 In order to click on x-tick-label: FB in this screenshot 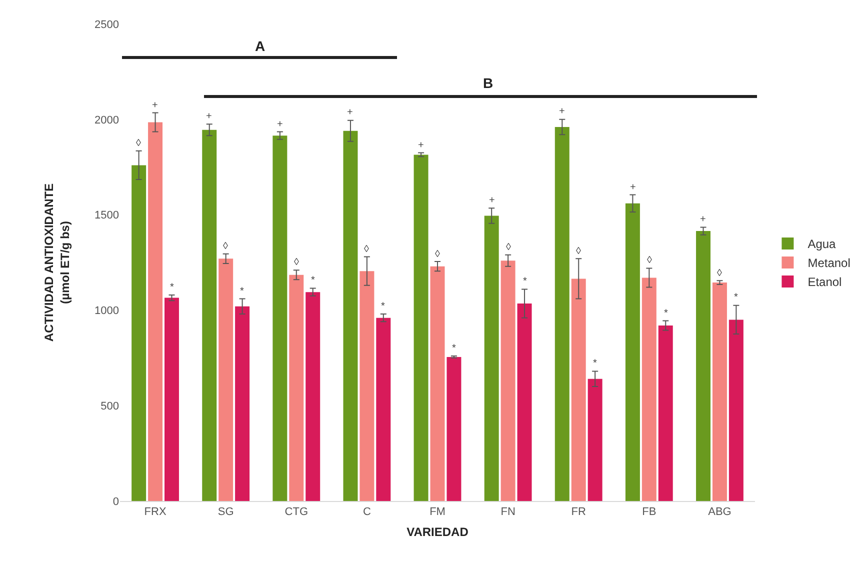, I will do `click(649, 512)`.